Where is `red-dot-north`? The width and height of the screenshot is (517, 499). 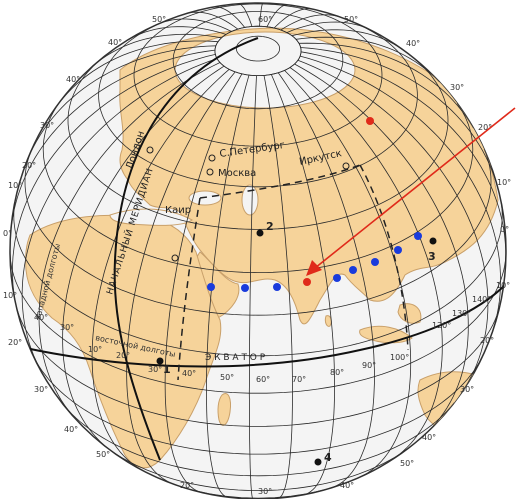 red-dot-north is located at coordinates (370, 121).